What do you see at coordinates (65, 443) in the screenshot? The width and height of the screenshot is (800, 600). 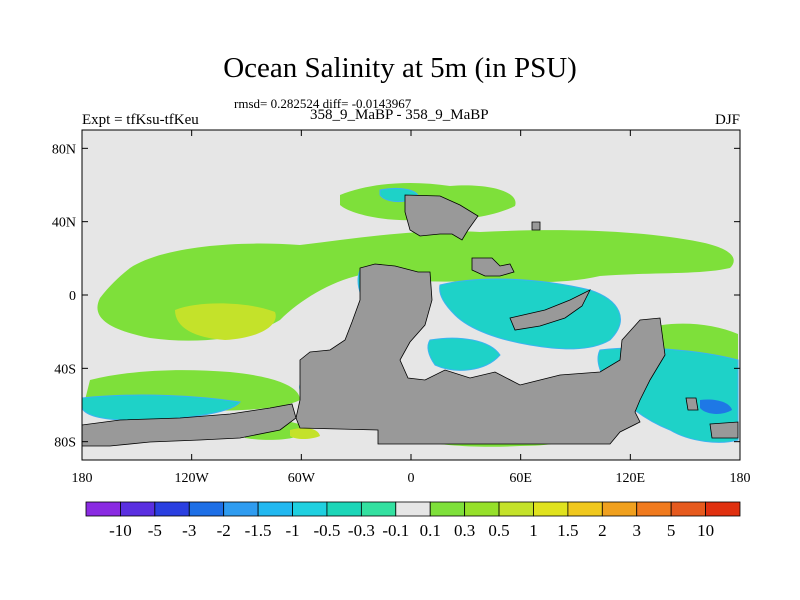 I see `y-tick-label: 80S` at bounding box center [65, 443].